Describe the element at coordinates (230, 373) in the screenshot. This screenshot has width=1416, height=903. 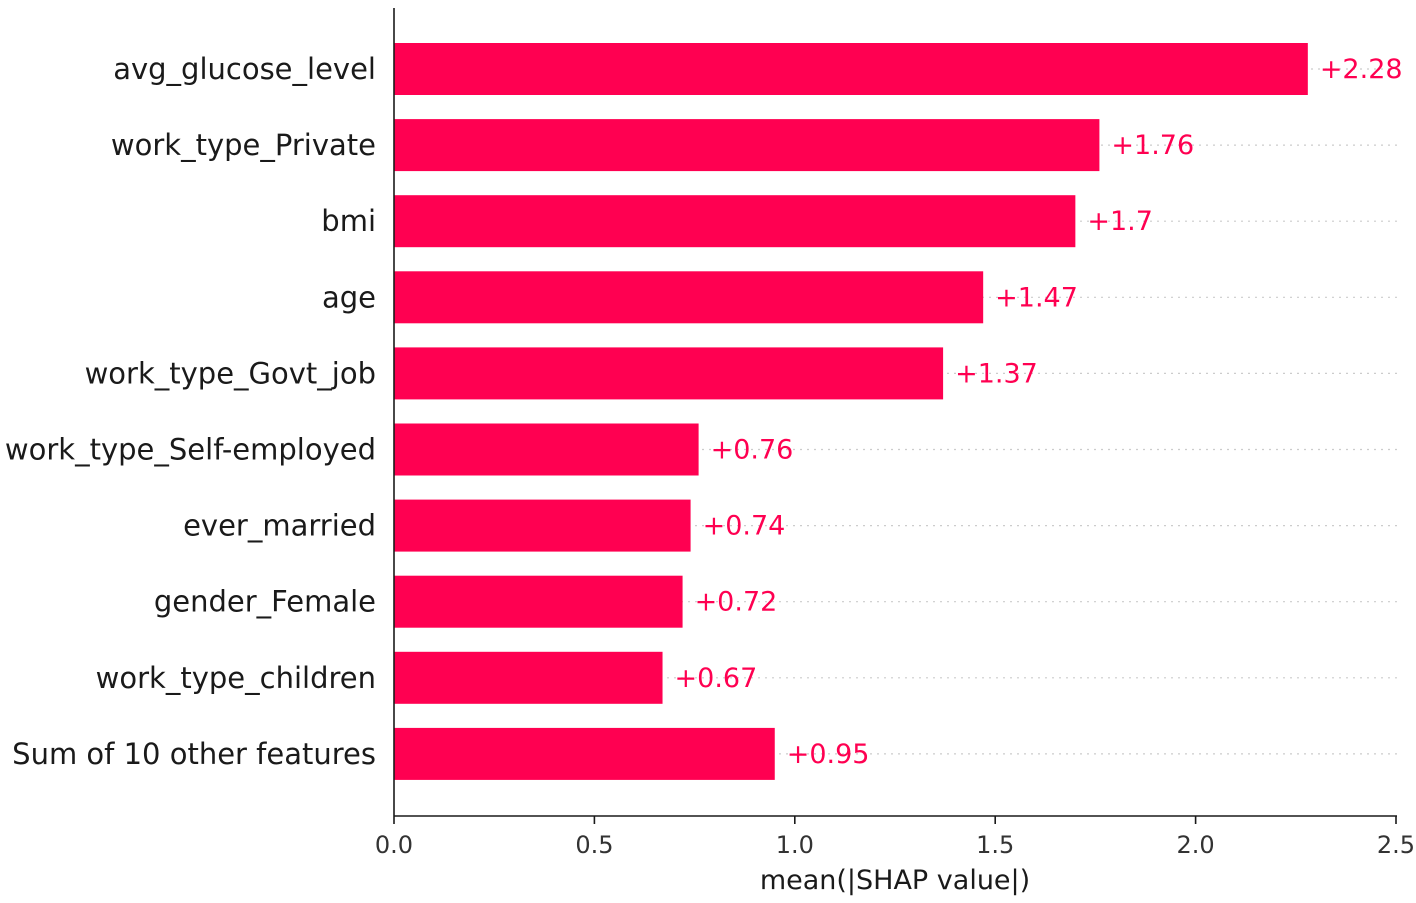
I see `feature-label: work_type_Govt_job` at that location.